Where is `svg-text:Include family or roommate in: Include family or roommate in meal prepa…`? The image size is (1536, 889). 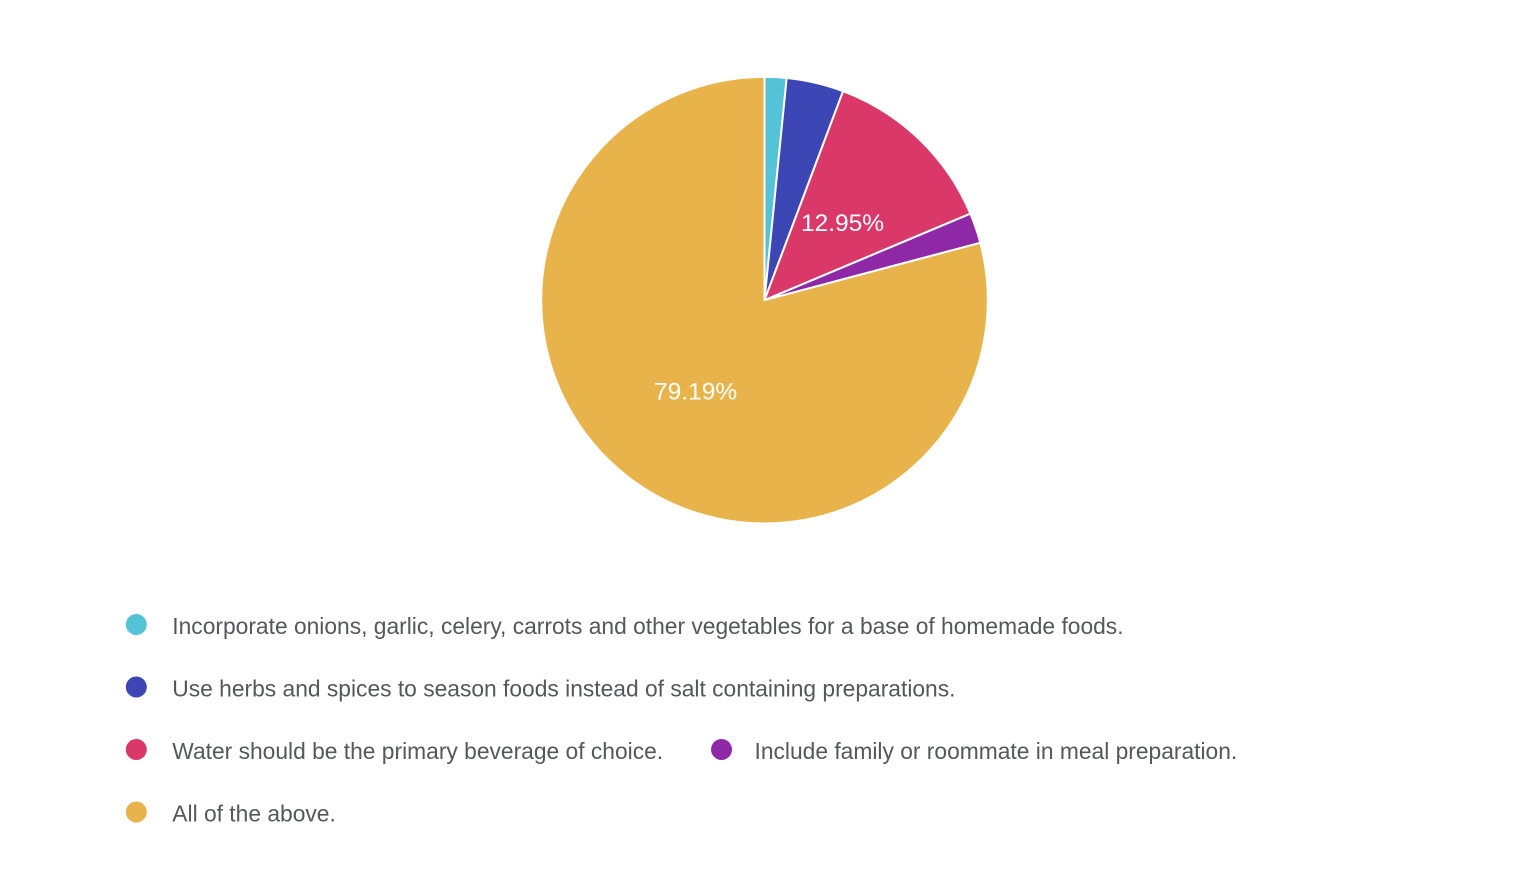
svg-text:Include family or roommate in: Include family or roommate in meal prepa… is located at coordinates (996, 751).